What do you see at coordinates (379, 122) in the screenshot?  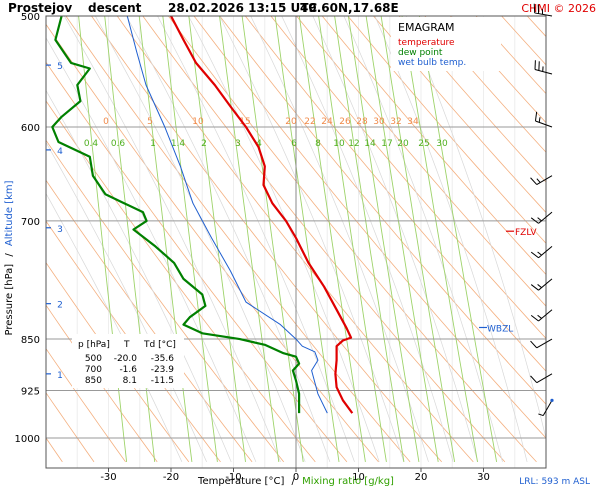 I see `dry-adiabat-label: 30` at bounding box center [379, 122].